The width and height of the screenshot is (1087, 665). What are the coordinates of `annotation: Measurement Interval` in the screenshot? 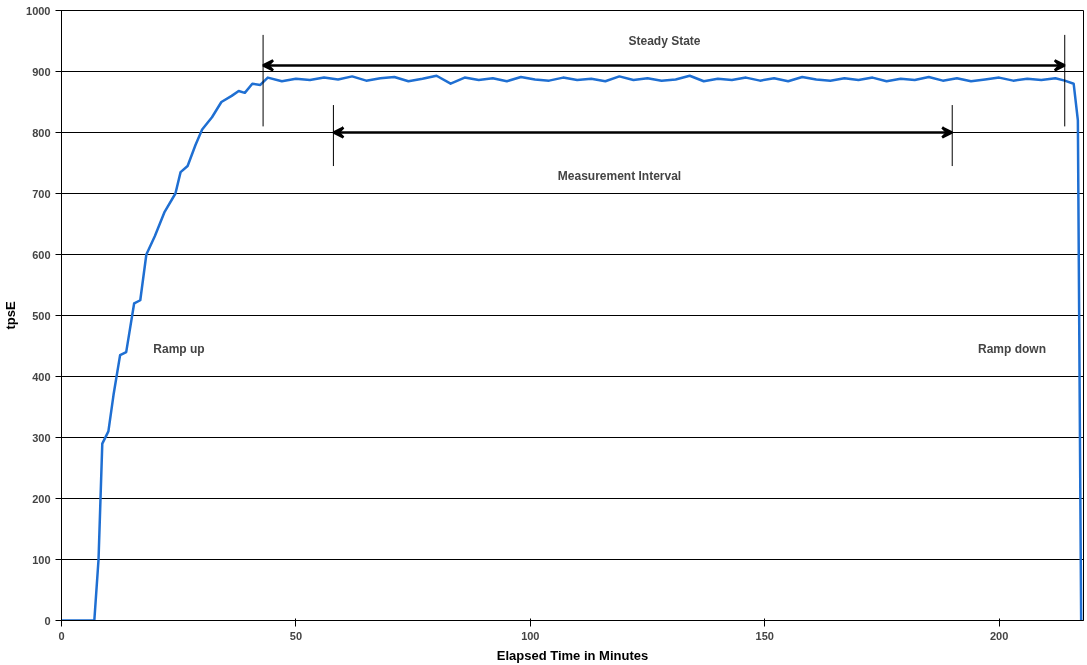 It's located at (619, 176).